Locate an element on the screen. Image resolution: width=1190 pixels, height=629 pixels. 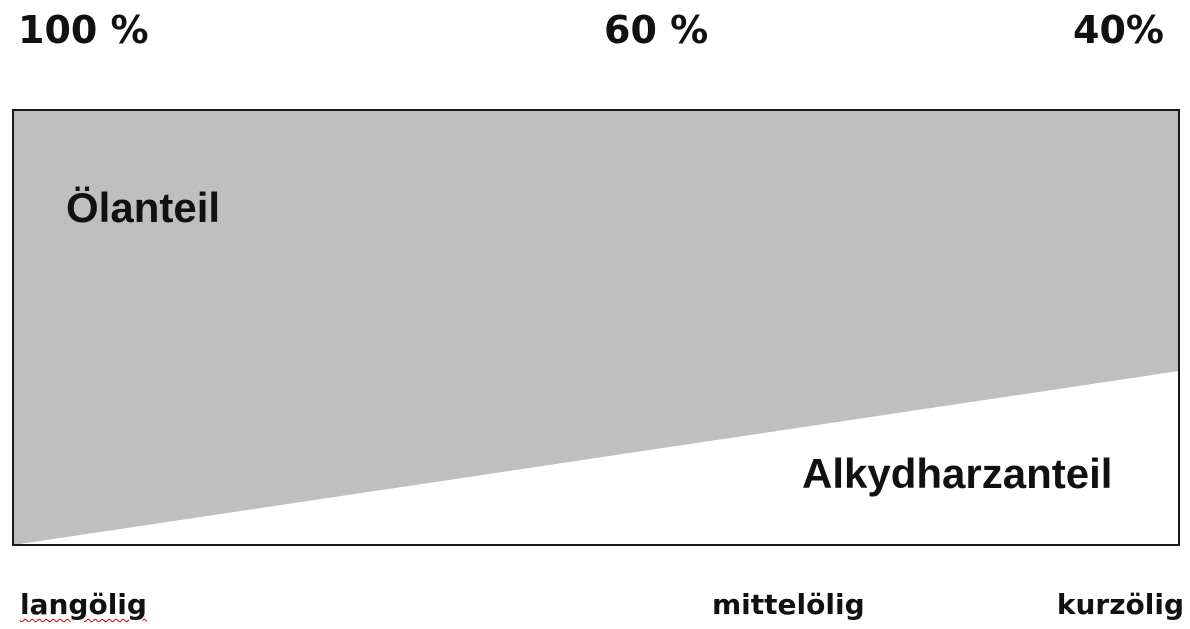
medium-oil-label: mittelölig is located at coordinates (788, 604).